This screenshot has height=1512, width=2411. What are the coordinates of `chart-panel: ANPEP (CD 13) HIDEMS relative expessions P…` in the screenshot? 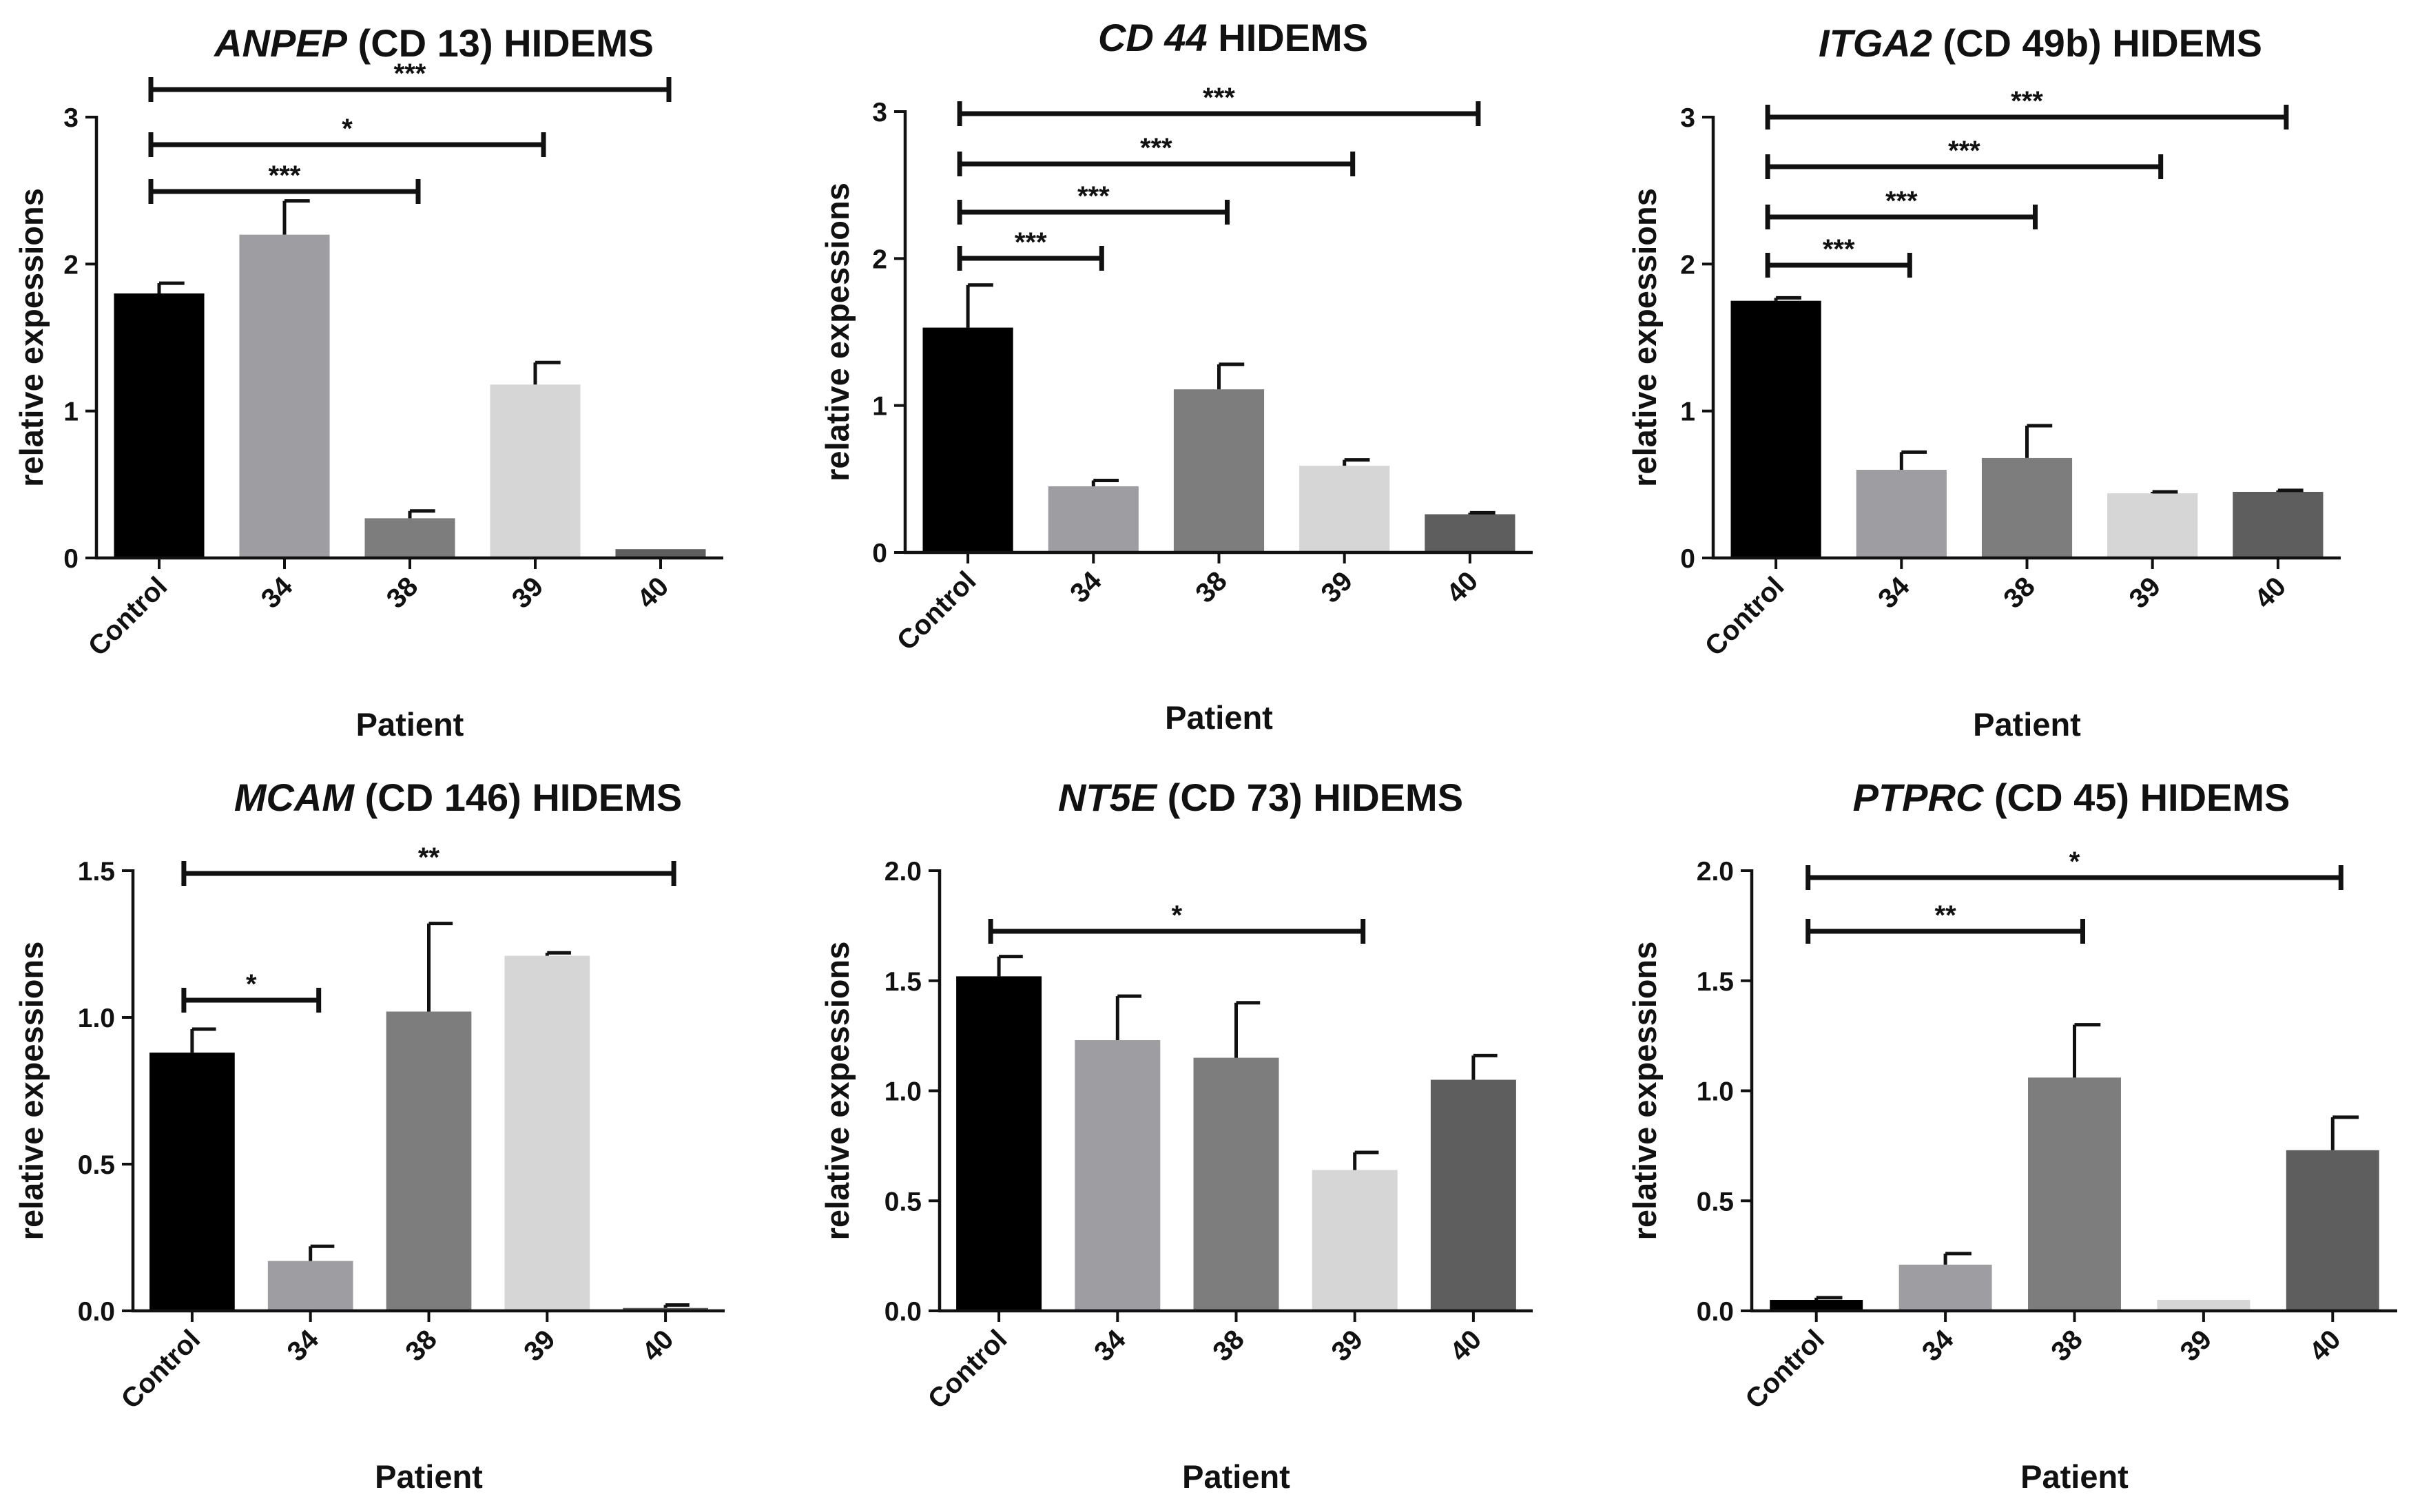 It's located at (368, 382).